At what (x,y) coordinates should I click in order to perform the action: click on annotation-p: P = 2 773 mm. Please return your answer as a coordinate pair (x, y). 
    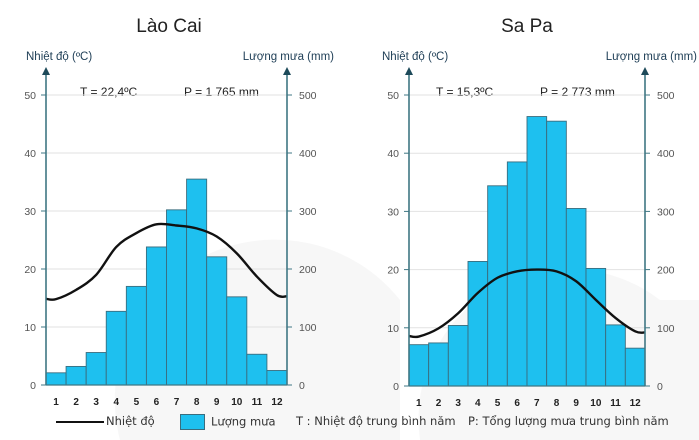
    Looking at the image, I should click on (577, 92).